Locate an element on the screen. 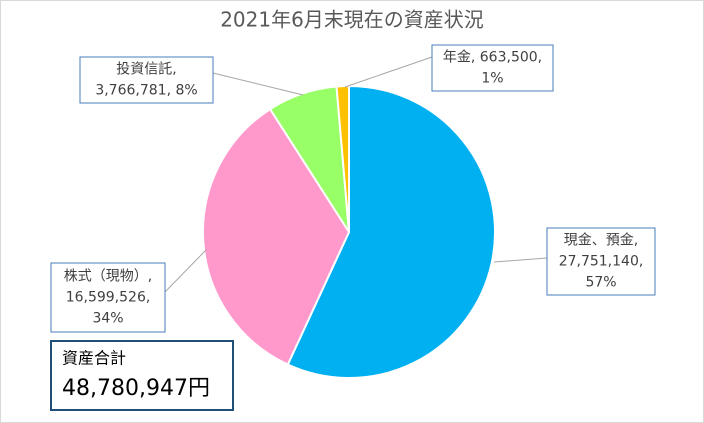 The width and height of the screenshot is (704, 423). data-label: 年金, 663,500, is located at coordinates (492, 58).